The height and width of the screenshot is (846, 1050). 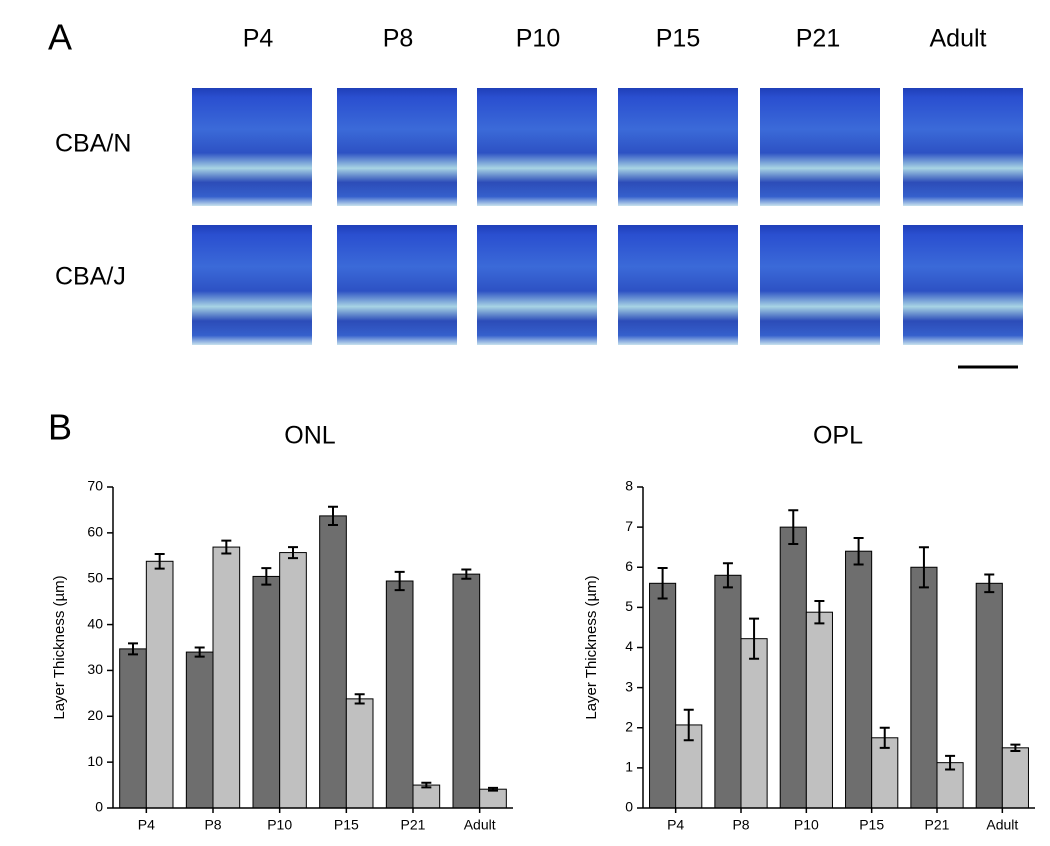 What do you see at coordinates (538, 39) in the screenshot?
I see `column-label: P10` at bounding box center [538, 39].